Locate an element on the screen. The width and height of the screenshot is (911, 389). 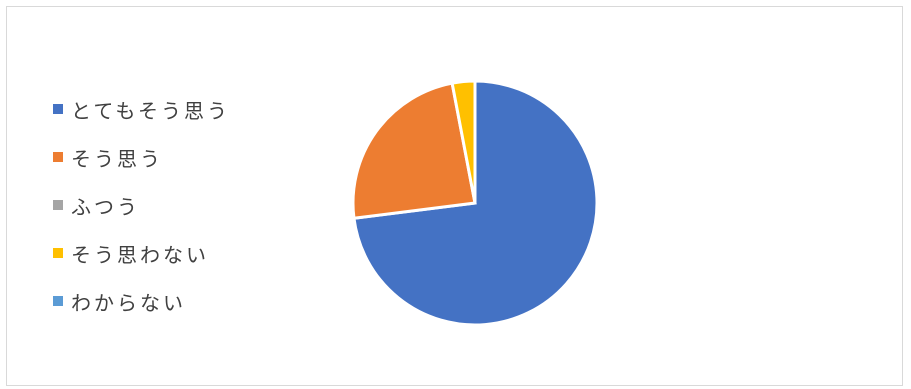
legend-item-very-agree: とてもそう思う is located at coordinates (141, 109).